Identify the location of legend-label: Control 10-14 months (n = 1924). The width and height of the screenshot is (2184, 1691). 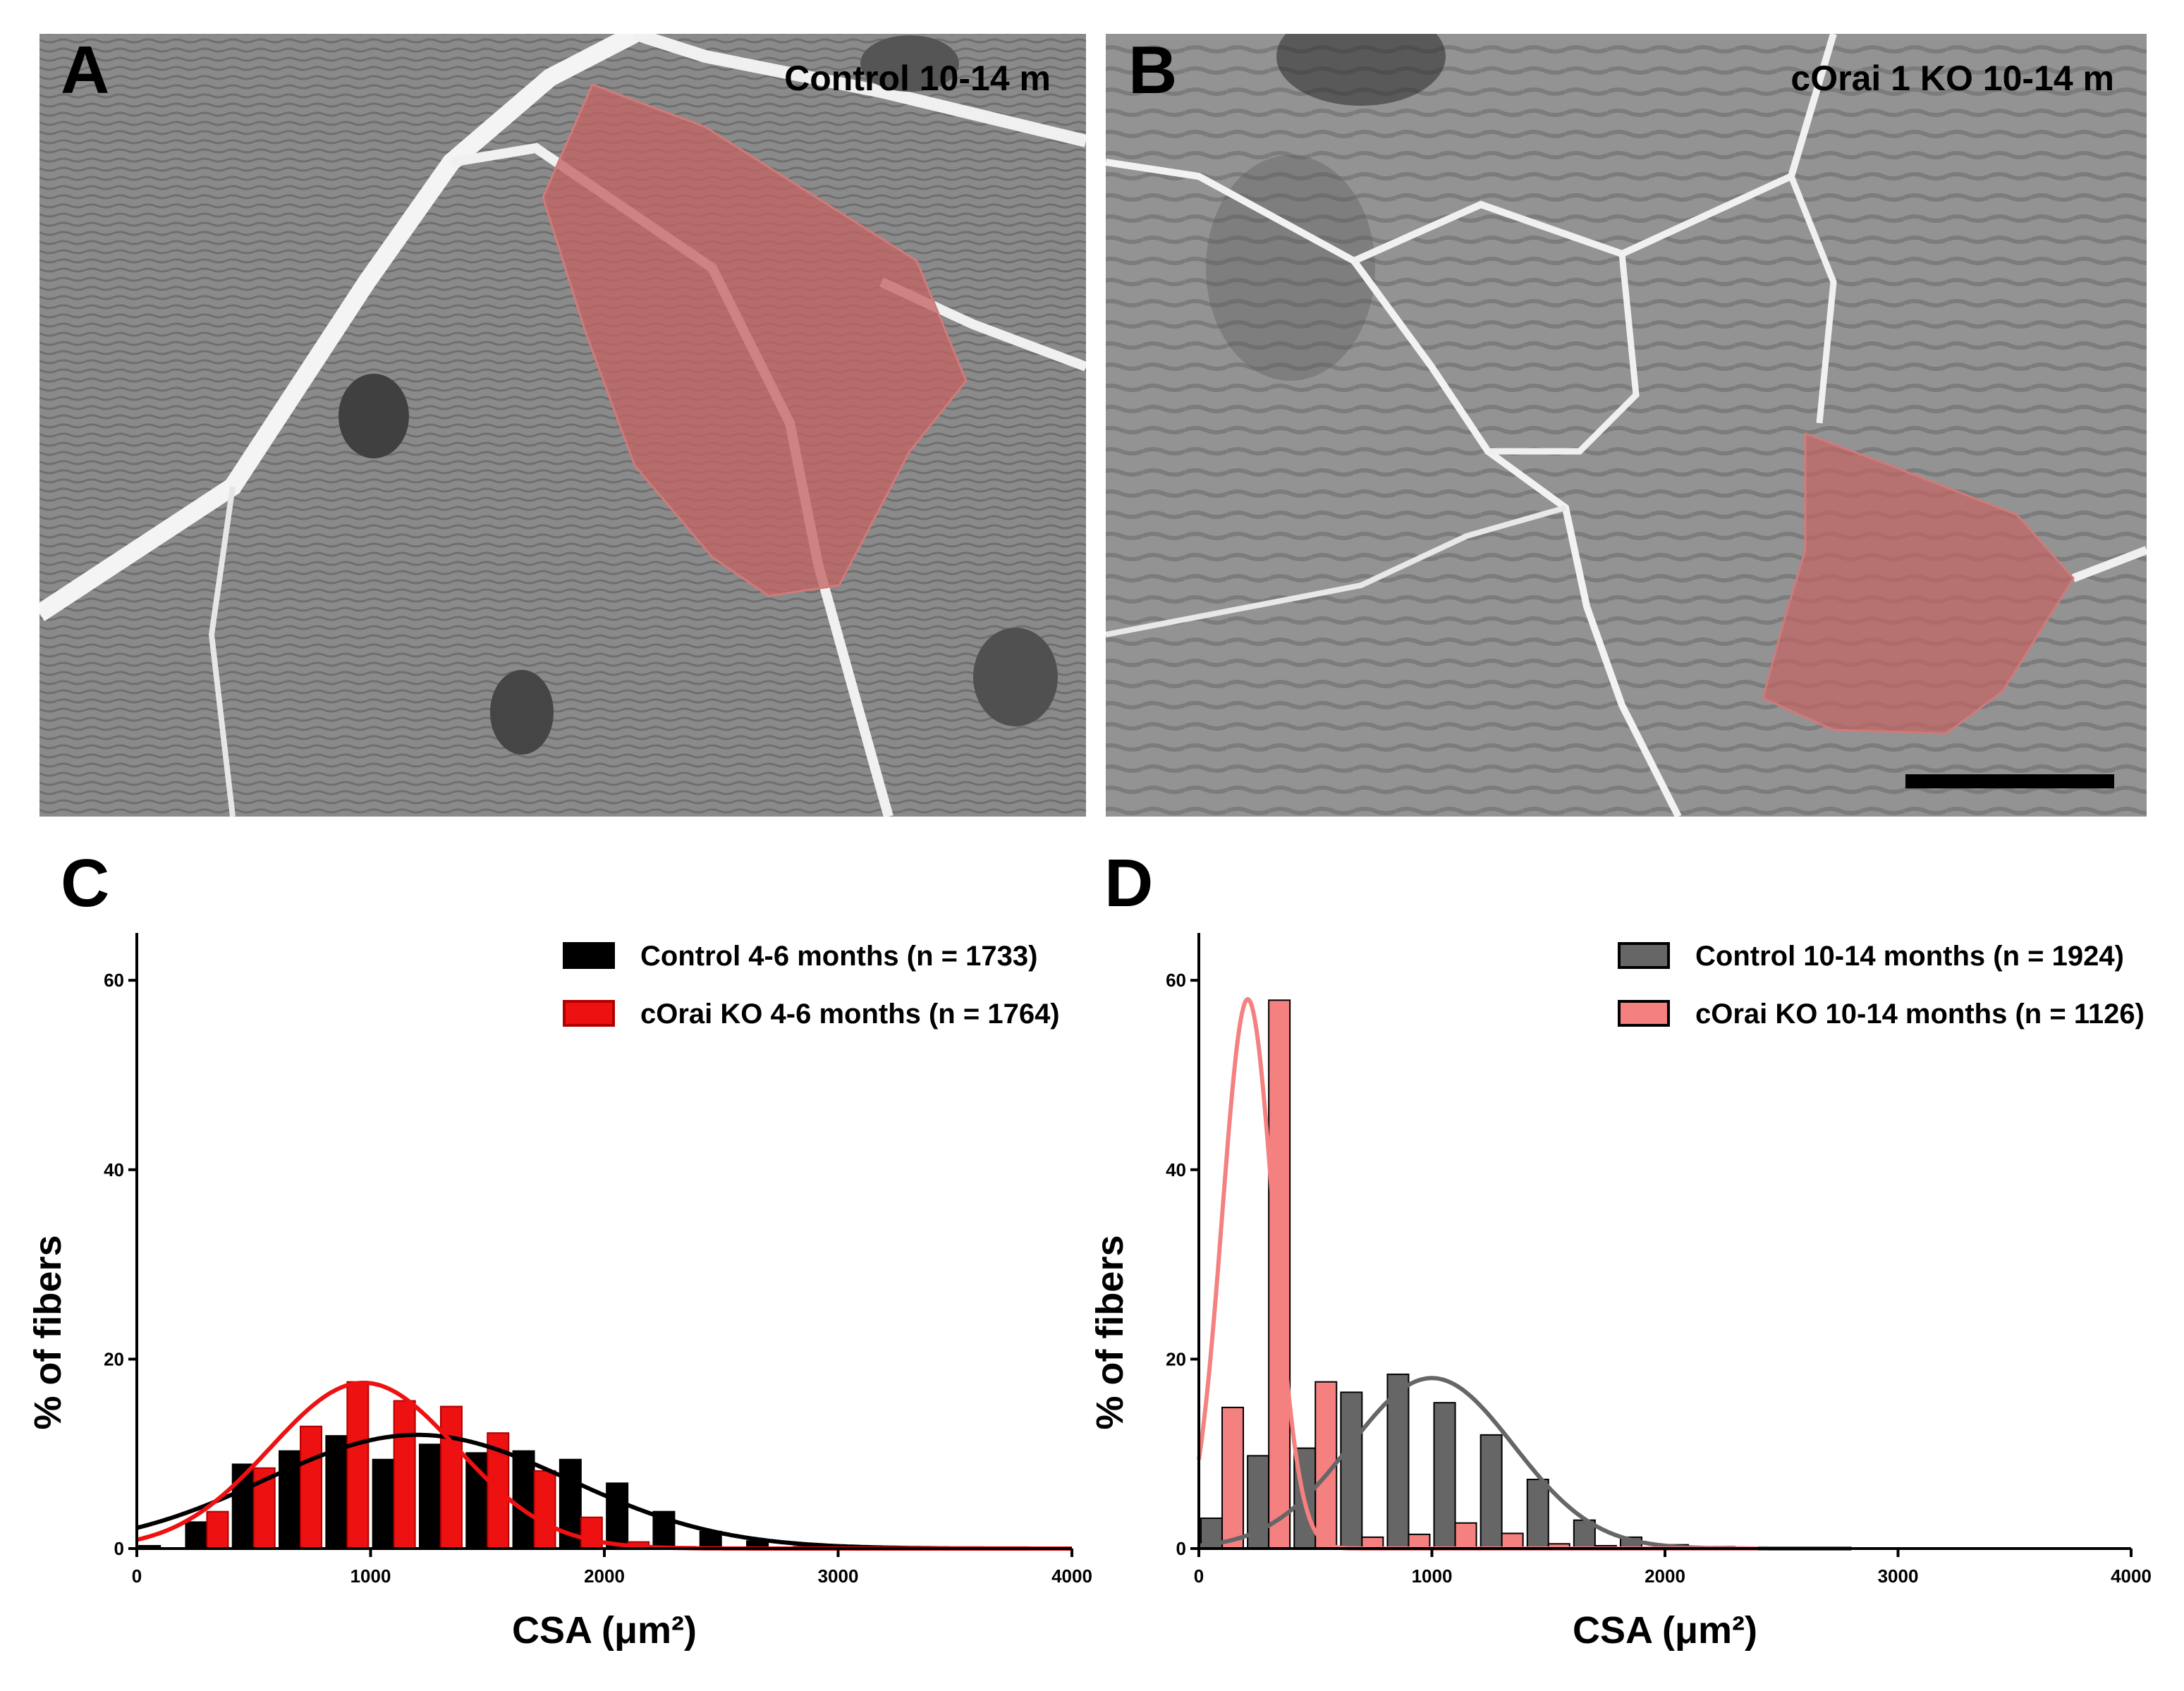
(1909, 957).